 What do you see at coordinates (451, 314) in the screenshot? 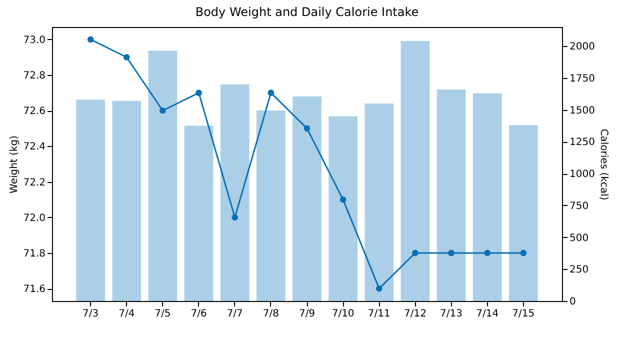
I see `x-tick-label: 7/13` at bounding box center [451, 314].